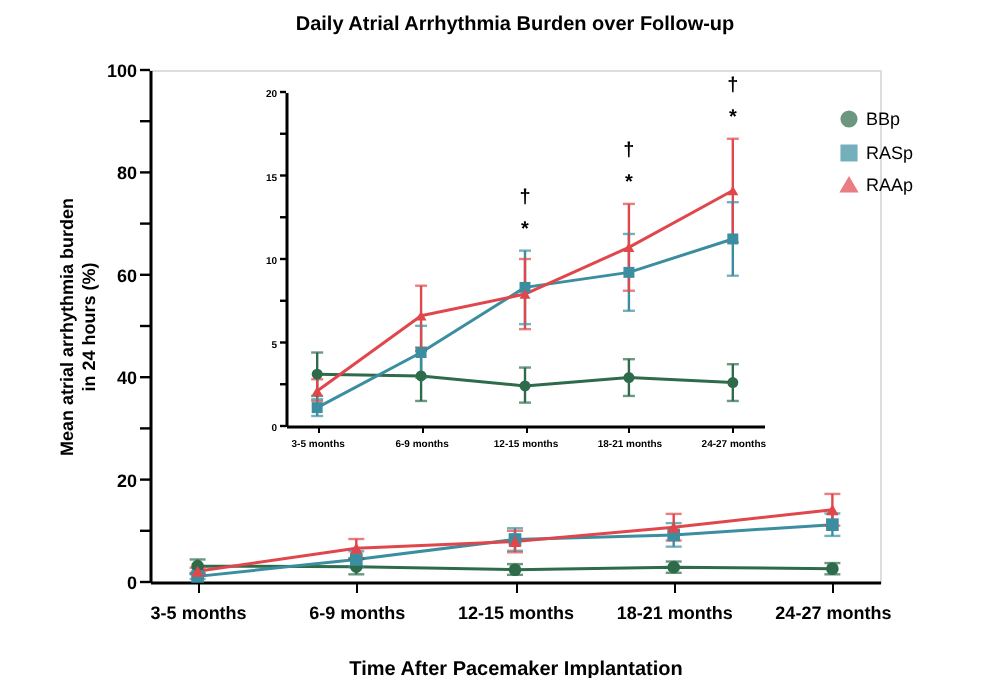  I want to click on y-tick-label: 80, so click(126, 173).